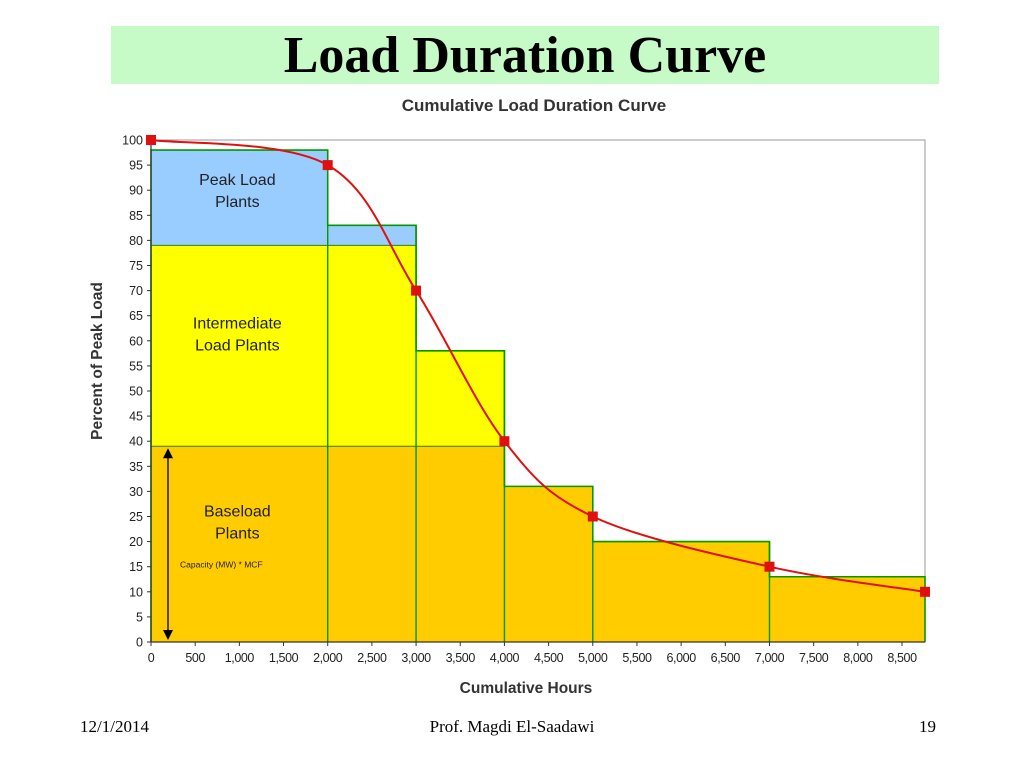 The width and height of the screenshot is (1024, 768). I want to click on y-tick-label: 65, so click(136, 316).